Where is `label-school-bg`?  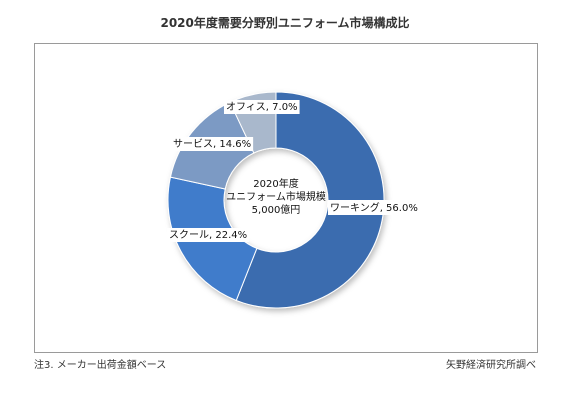 label-school-bg is located at coordinates (208, 235).